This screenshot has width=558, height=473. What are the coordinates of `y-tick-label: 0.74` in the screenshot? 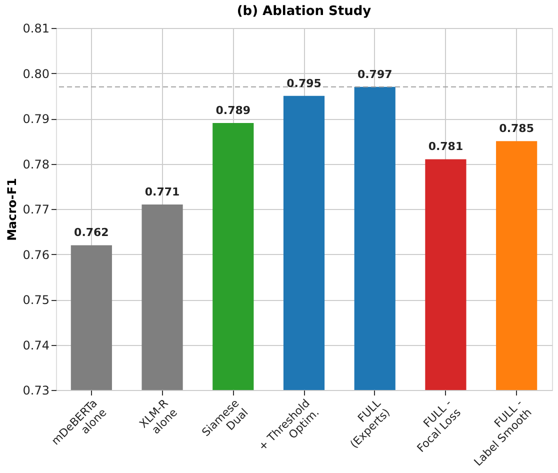 It's located at (36, 345).